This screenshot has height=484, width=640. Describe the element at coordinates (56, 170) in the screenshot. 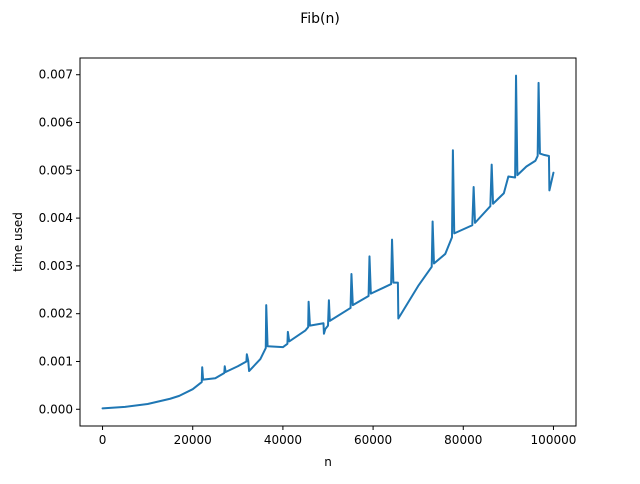

I see `y-tick-label: 0.005` at that location.